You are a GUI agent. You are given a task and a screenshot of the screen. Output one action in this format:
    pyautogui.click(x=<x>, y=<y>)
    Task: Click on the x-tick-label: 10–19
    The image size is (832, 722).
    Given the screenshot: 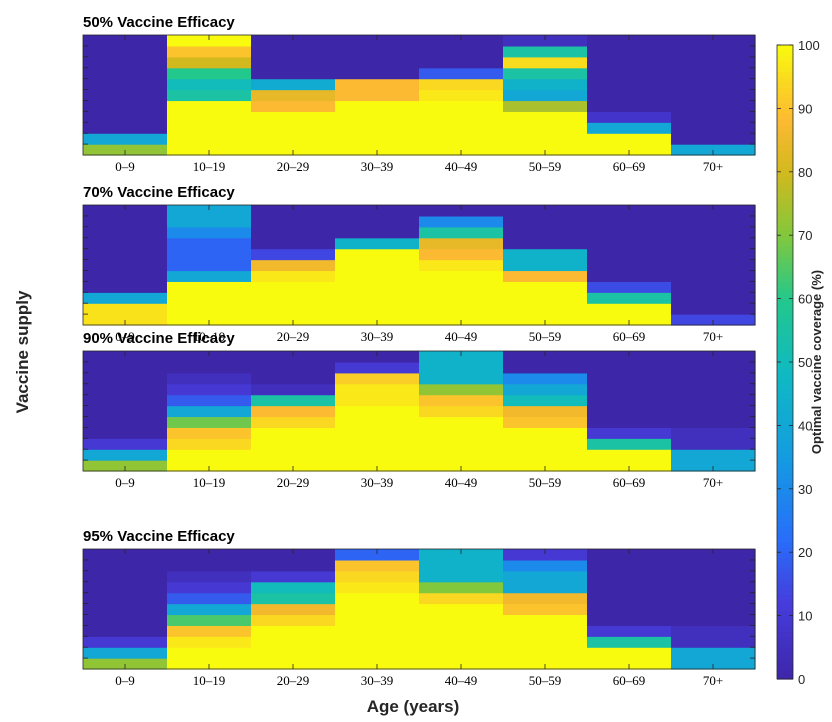 What is the action you would take?
    pyautogui.click(x=209, y=680)
    